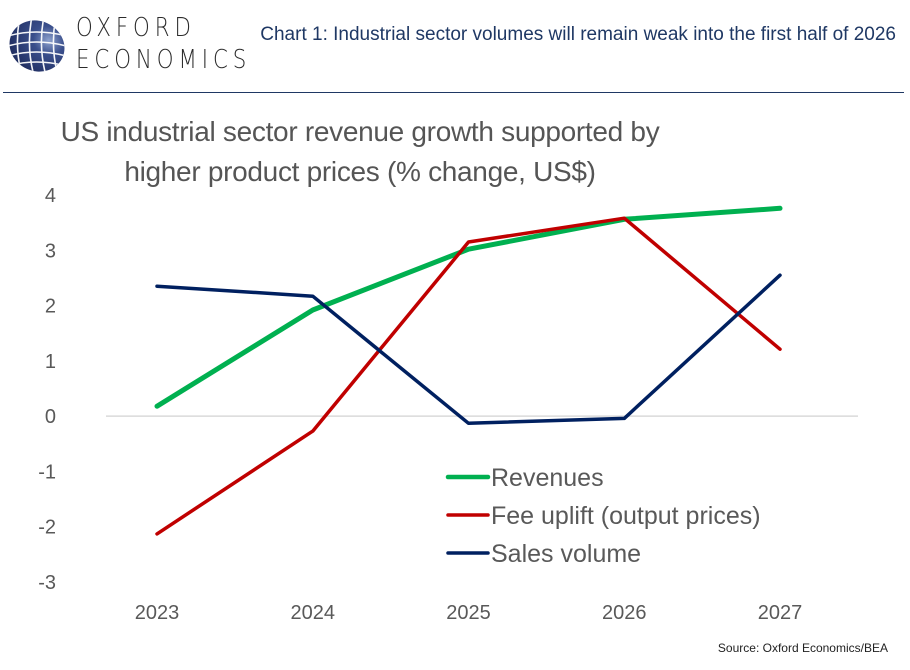 The width and height of the screenshot is (910, 670). What do you see at coordinates (50, 196) in the screenshot?
I see `y-tick-label: 4` at bounding box center [50, 196].